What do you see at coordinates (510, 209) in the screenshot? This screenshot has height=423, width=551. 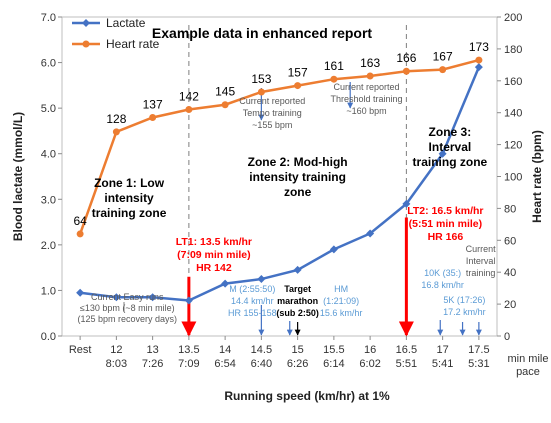 I see `y-right-tick-label: 80` at bounding box center [510, 209].